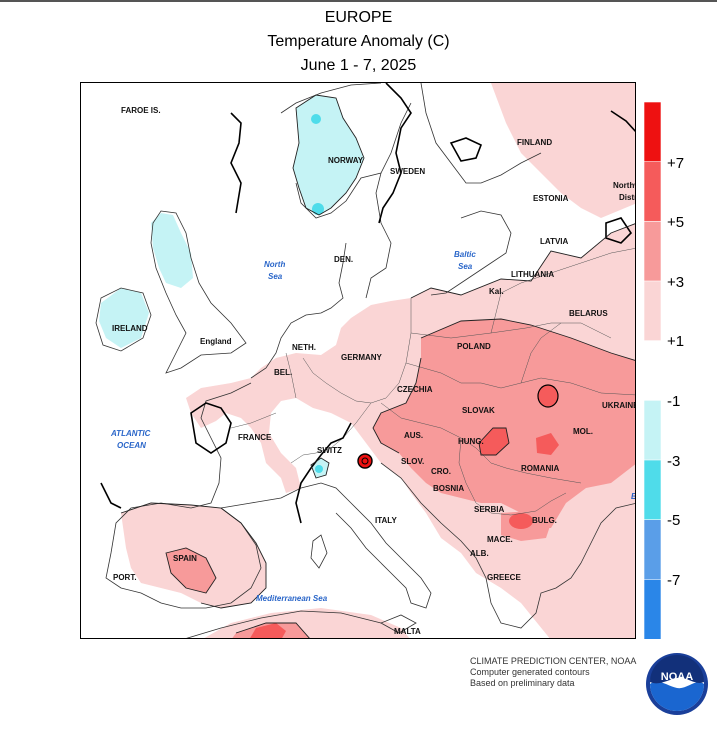 This screenshot has height=750, width=717. I want to click on label-czechia: CZECHIA, so click(415, 389).